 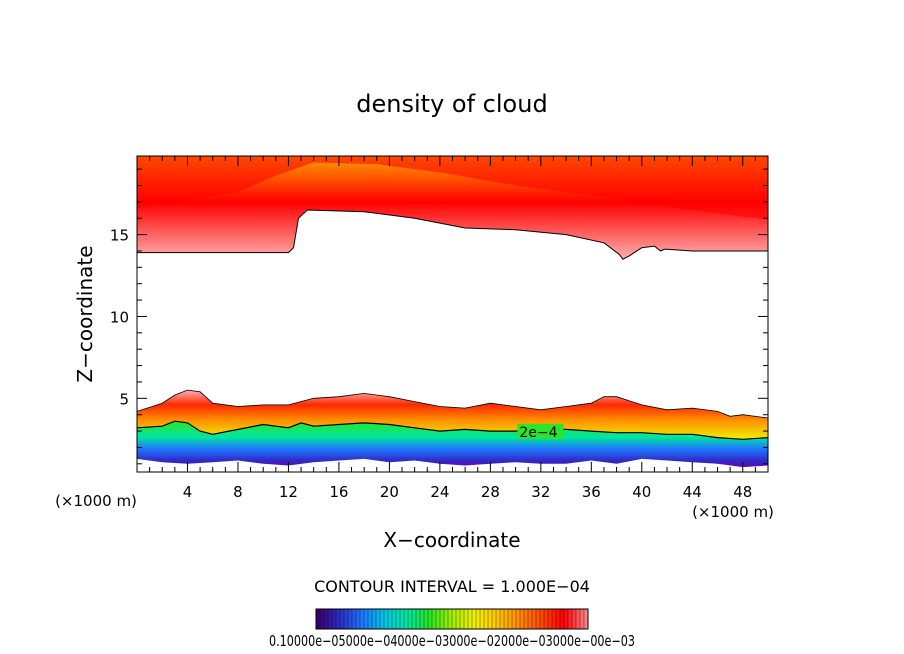 What do you see at coordinates (85, 313) in the screenshot?
I see `y-axis-title: Z−coordinate` at bounding box center [85, 313].